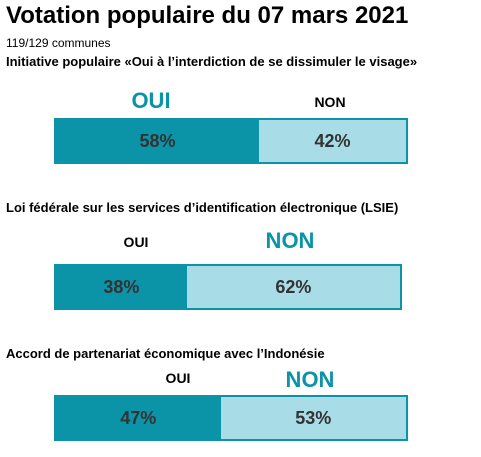  Describe the element at coordinates (310, 379) in the screenshot. I see `question-3-non-header: NON` at that location.